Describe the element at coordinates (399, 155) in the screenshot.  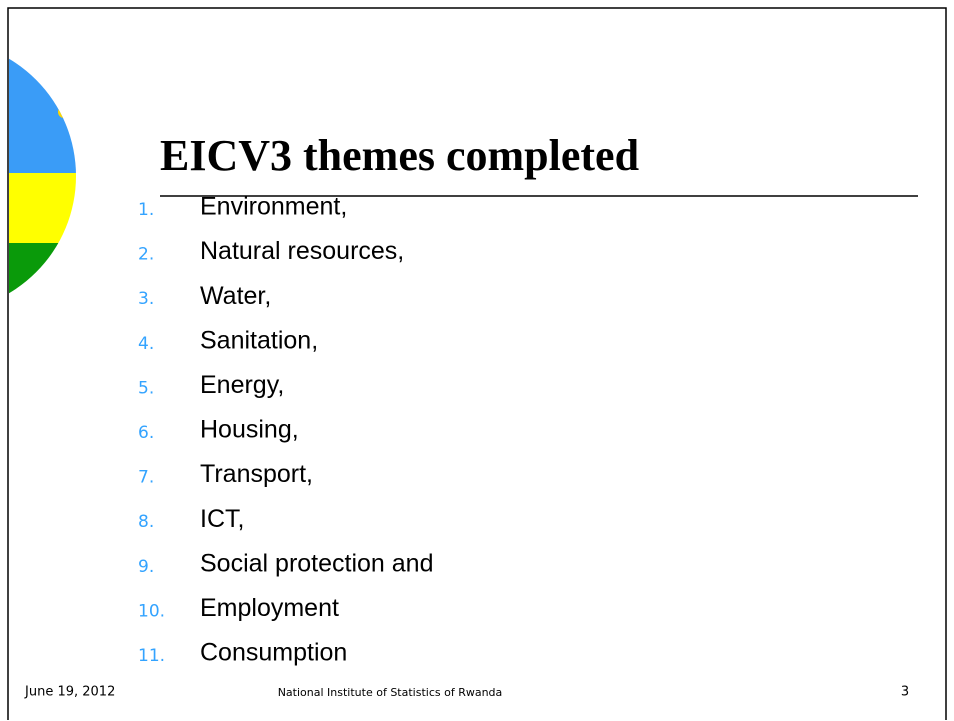
I see `slide-title: EICV3 themes completed` at that location.